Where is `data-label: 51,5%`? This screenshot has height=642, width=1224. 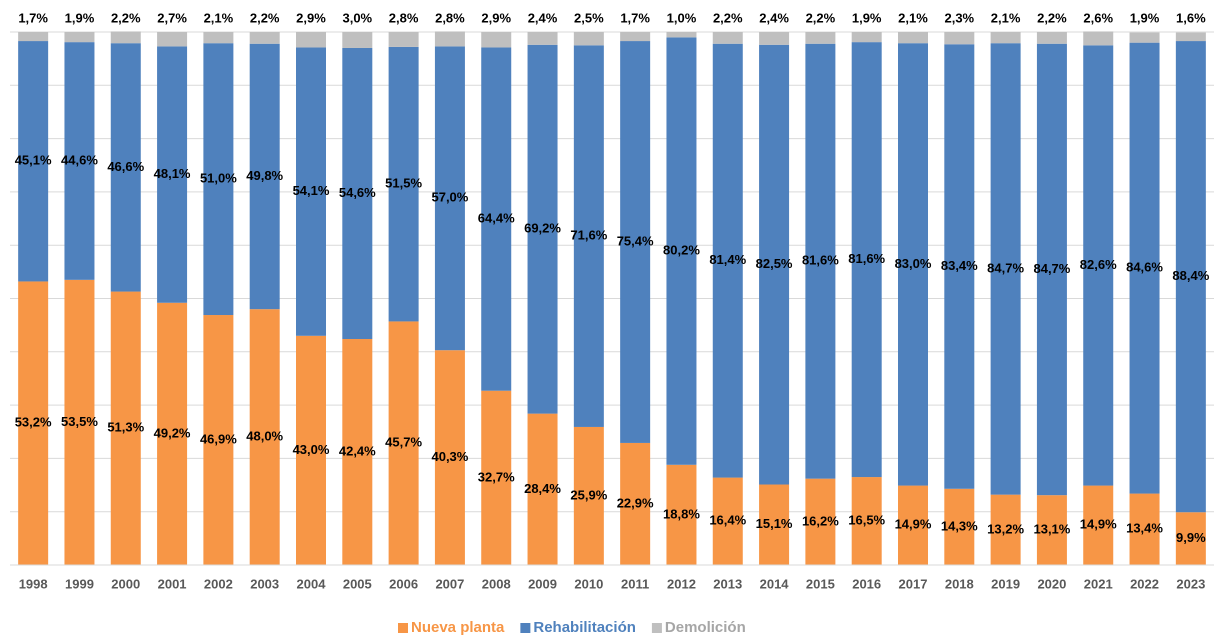
data-label: 51,5% is located at coordinates (403, 183).